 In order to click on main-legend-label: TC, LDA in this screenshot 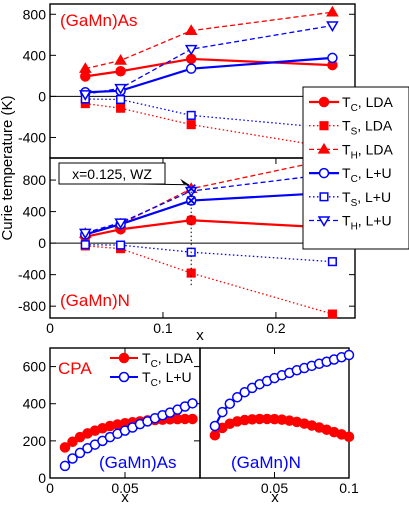, I will do `click(367, 104)`.